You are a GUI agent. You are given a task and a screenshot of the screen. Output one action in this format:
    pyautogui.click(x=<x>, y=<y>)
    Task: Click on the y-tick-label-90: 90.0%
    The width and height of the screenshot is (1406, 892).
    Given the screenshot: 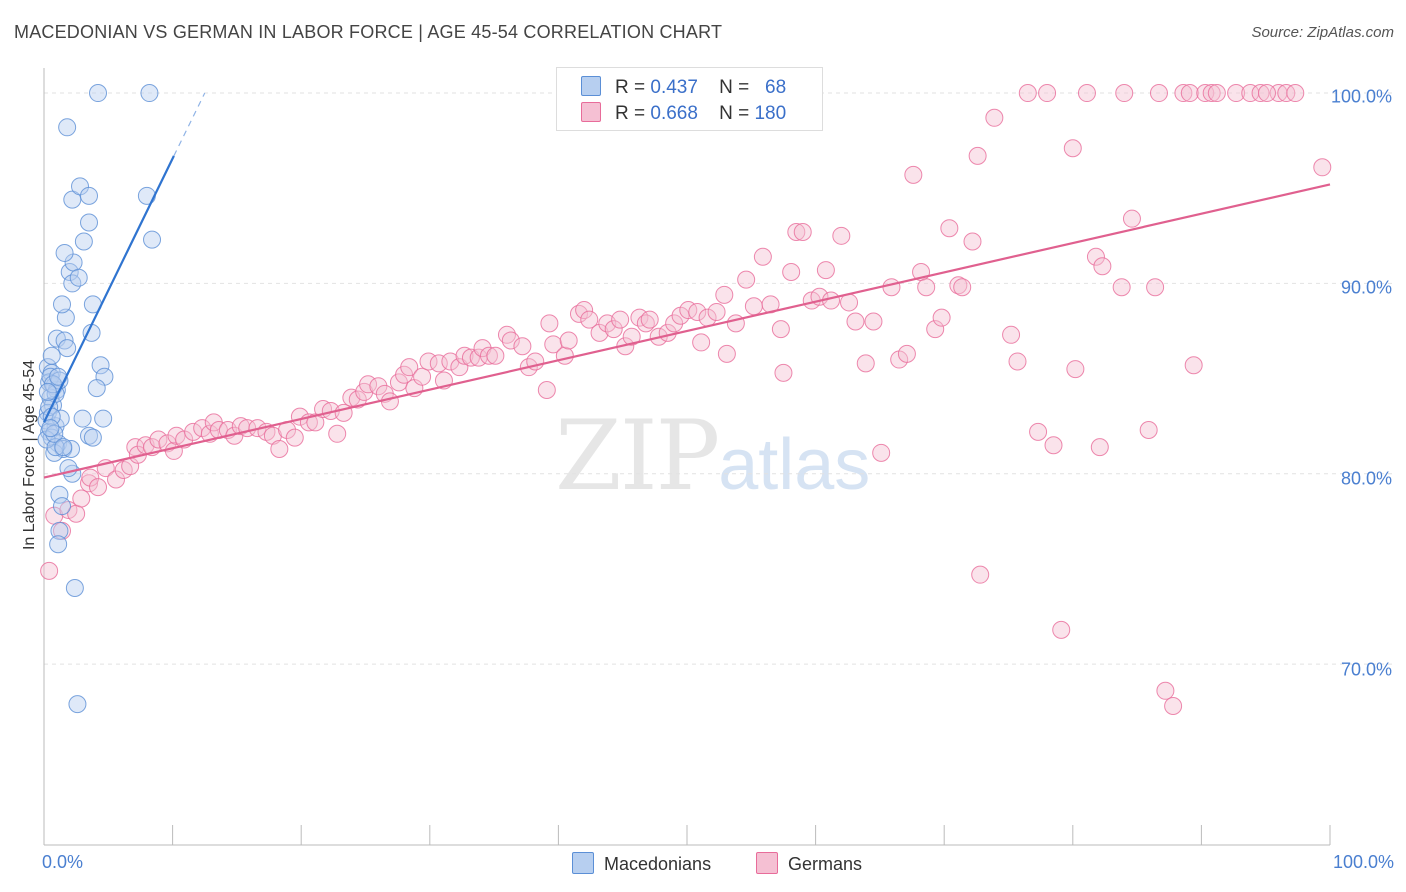 What is the action you would take?
    pyautogui.click(x=1366, y=287)
    